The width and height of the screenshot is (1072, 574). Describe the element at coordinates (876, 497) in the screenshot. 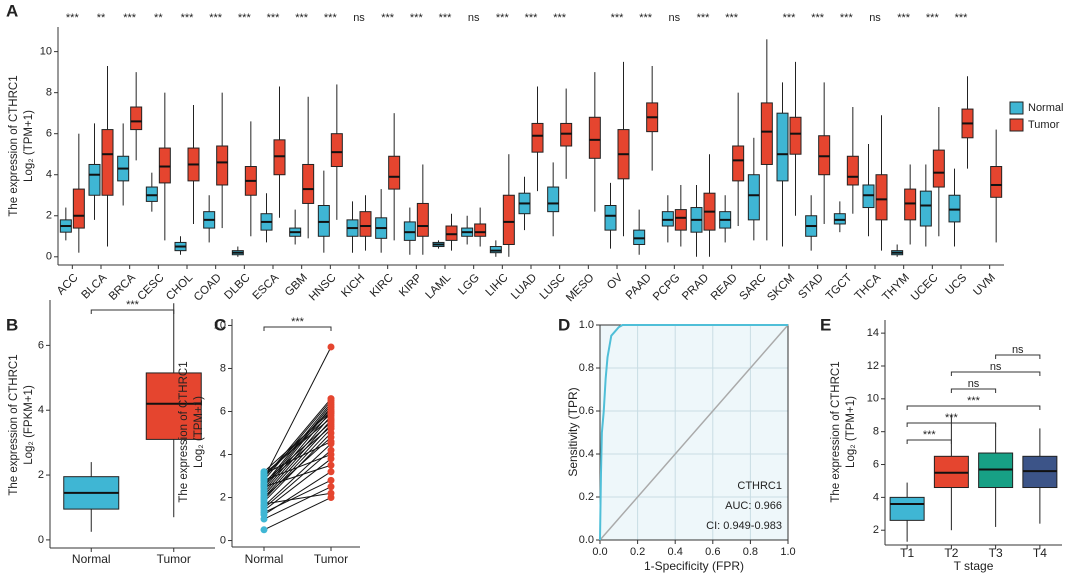

I see `y-tick-label: 4` at that location.